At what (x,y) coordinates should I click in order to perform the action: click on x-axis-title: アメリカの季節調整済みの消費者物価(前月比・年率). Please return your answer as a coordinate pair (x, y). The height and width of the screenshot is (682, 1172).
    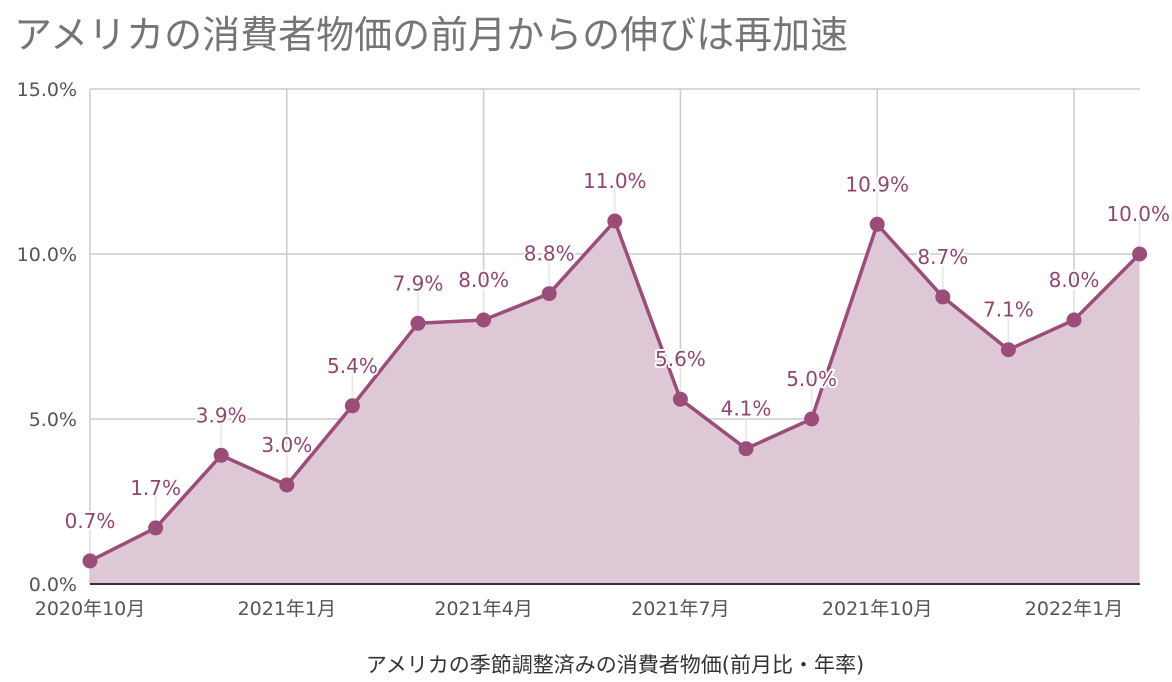
    Looking at the image, I should click on (615, 665).